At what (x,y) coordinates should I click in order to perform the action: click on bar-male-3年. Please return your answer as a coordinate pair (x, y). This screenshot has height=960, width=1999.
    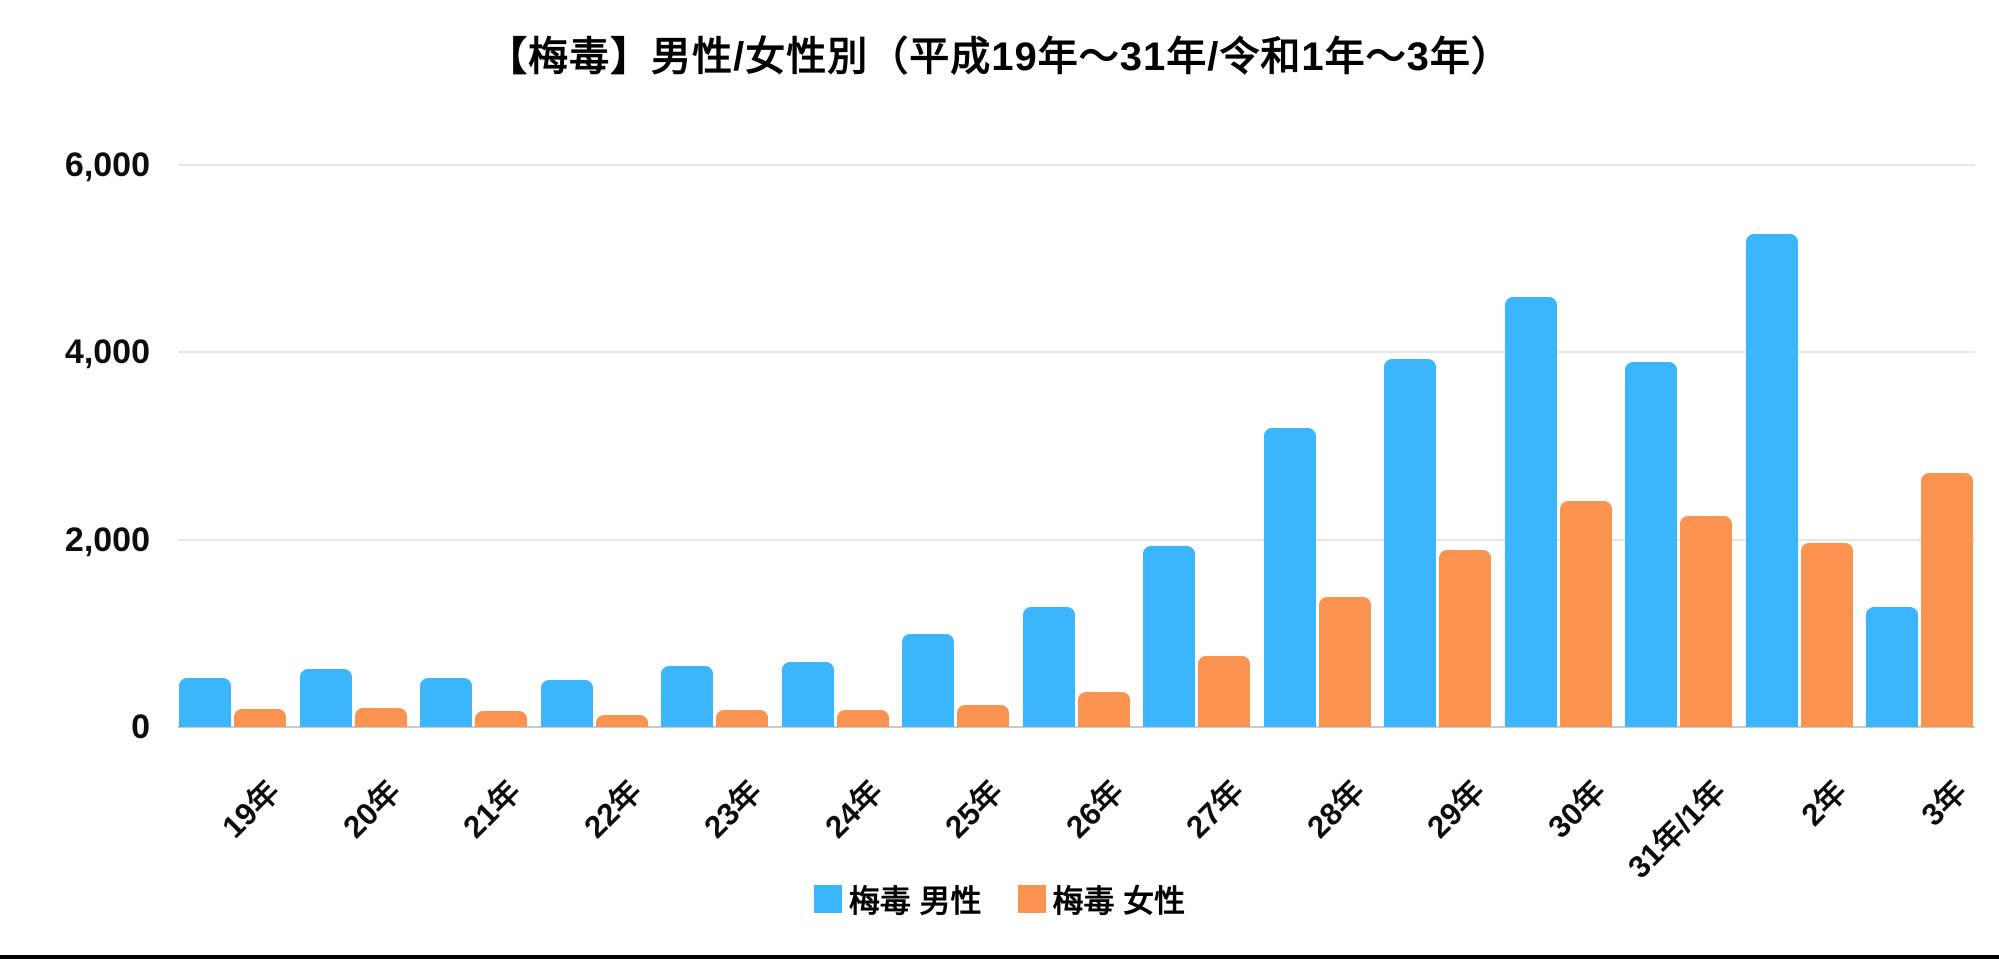
    Looking at the image, I should click on (1892, 667).